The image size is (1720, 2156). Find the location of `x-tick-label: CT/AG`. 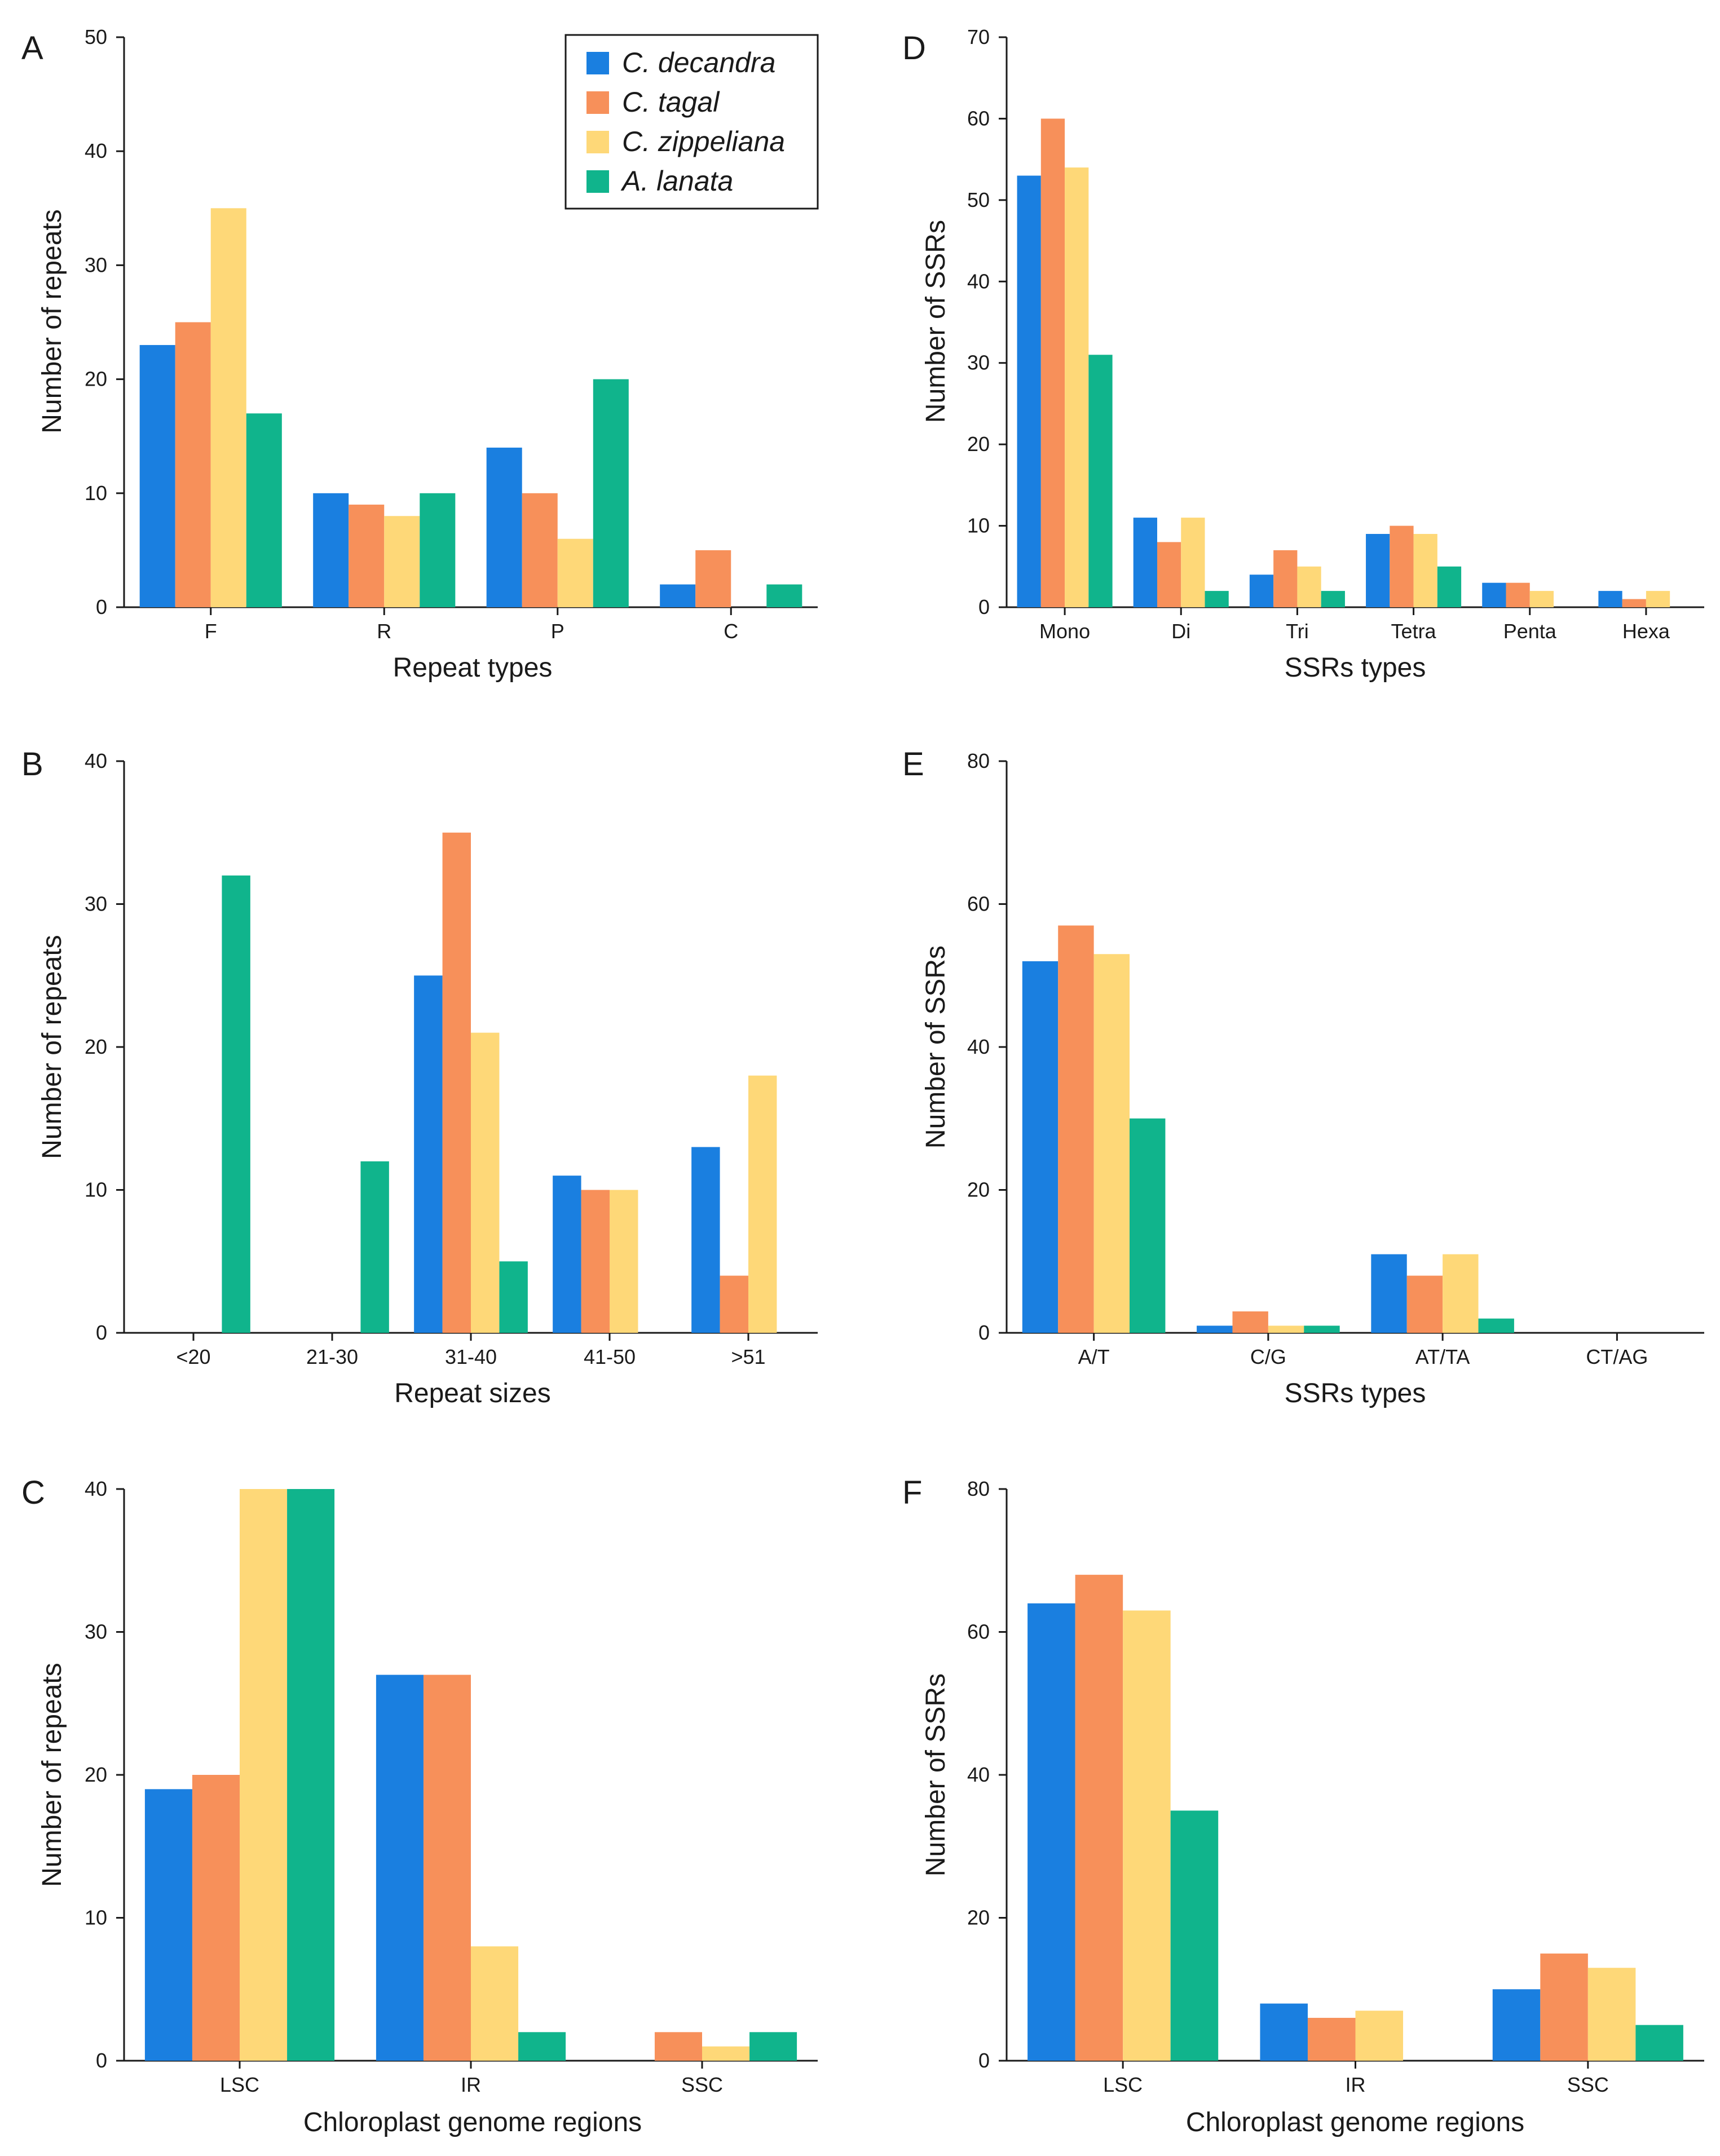

x-tick-label: CT/AG is located at coordinates (1617, 1356).